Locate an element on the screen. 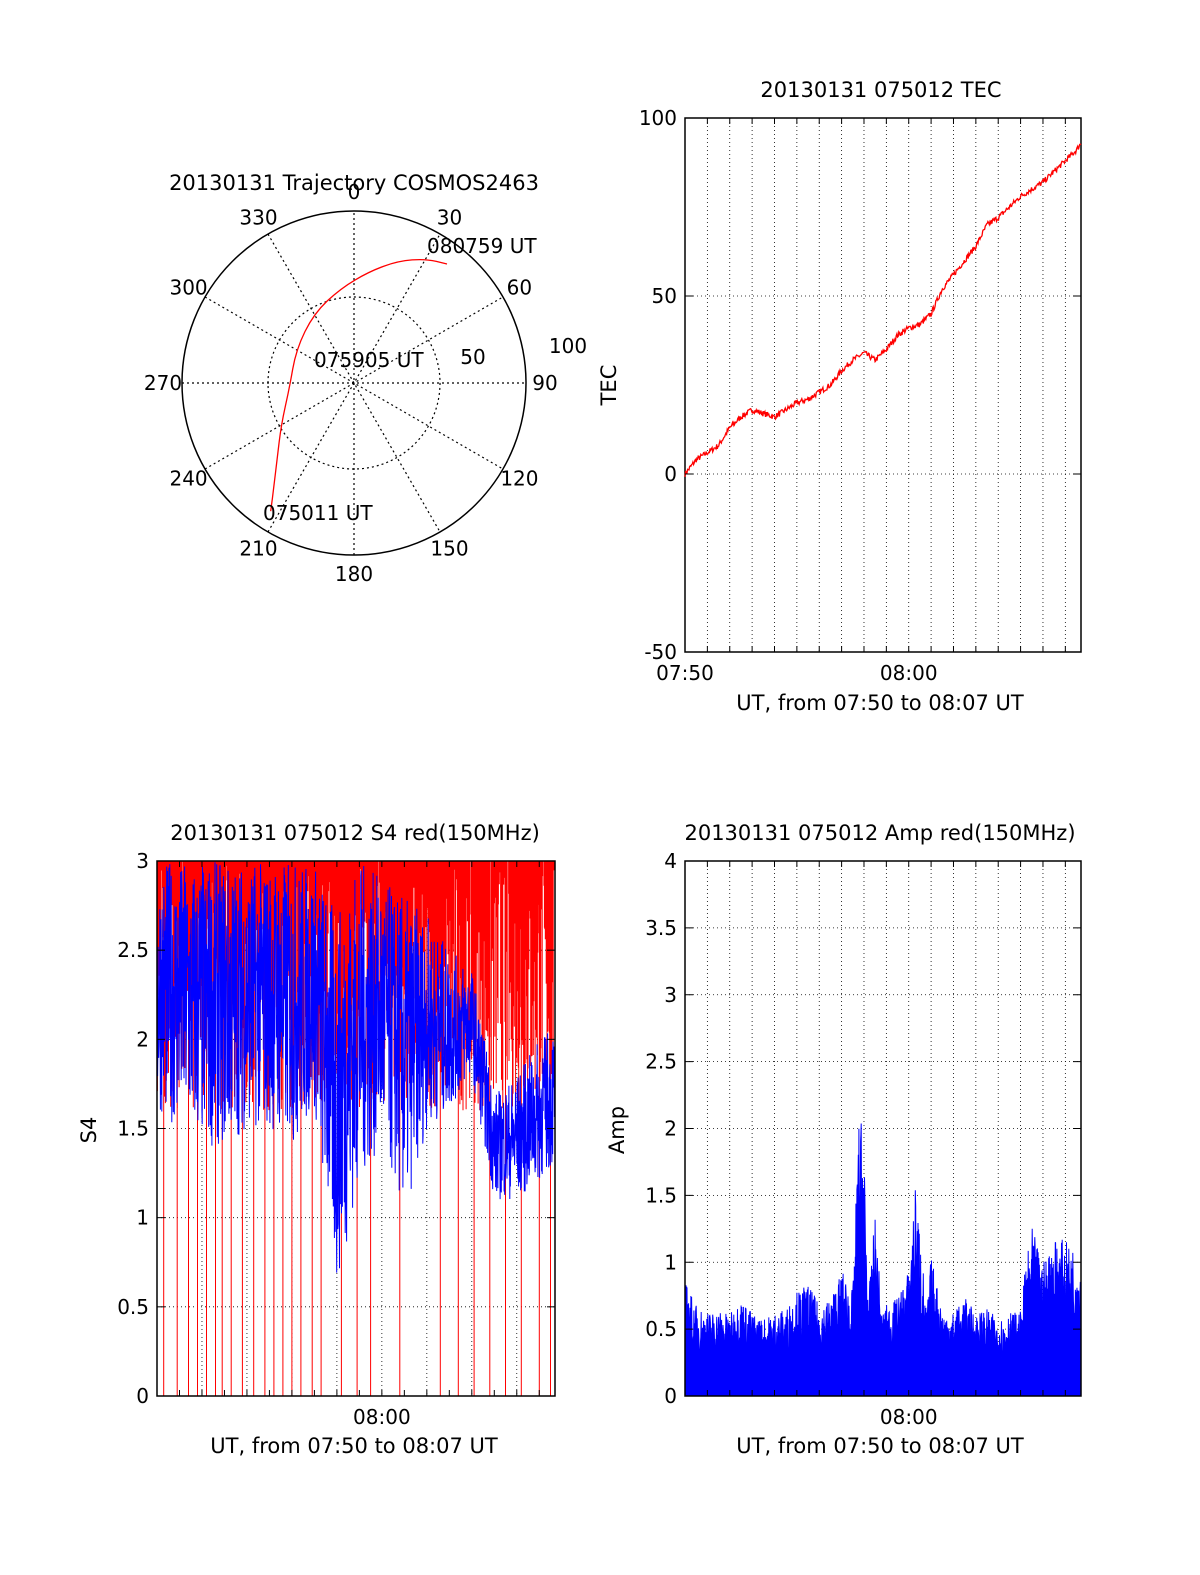 This screenshot has width=1200, height=1575. tec-x-ticks: 07:50 08:00 is located at coordinates (861, 401).